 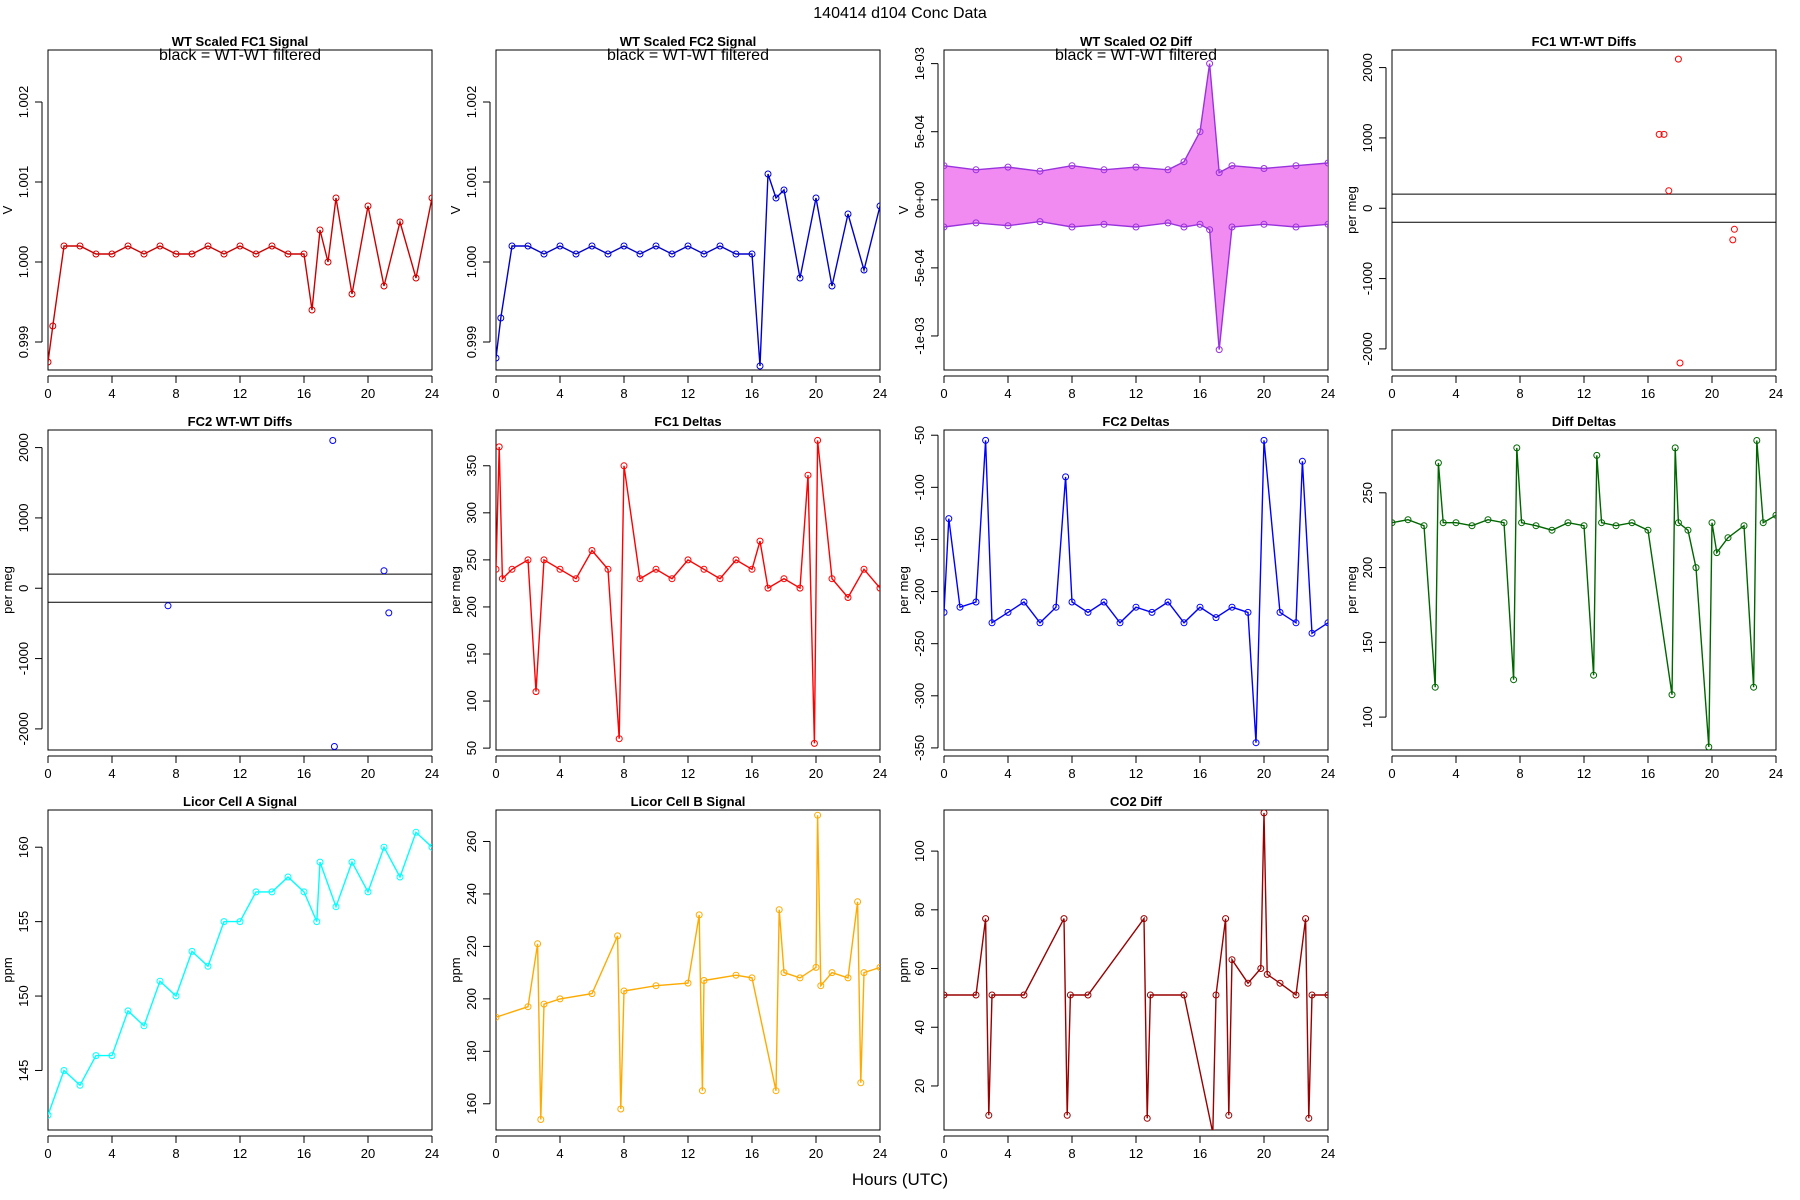 What do you see at coordinates (23, 922) in the screenshot?
I see `y-tick-label: 155` at bounding box center [23, 922].